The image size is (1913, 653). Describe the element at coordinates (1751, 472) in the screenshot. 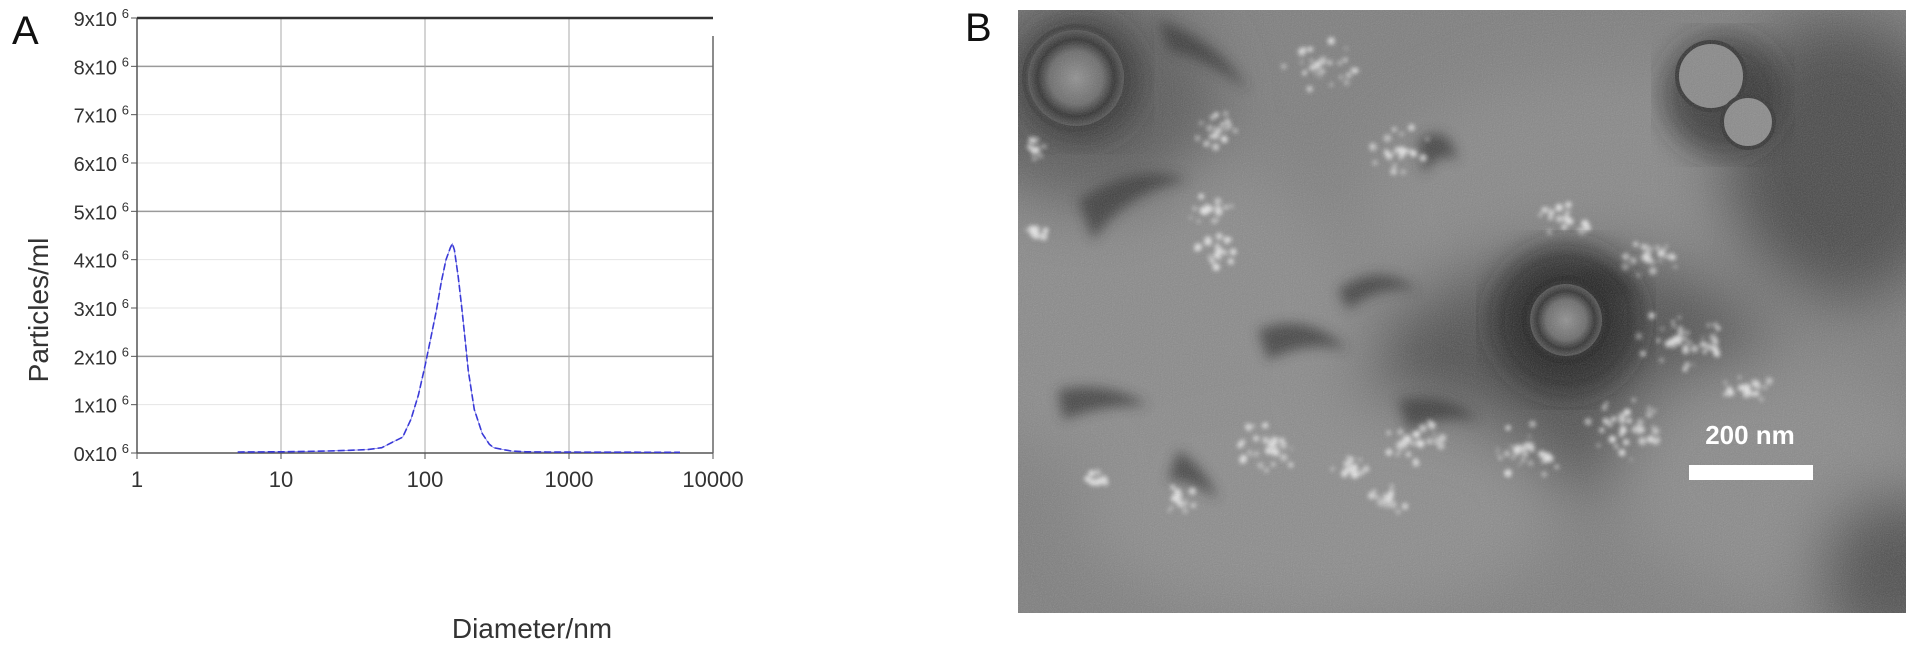

I see `scale-bar` at that location.